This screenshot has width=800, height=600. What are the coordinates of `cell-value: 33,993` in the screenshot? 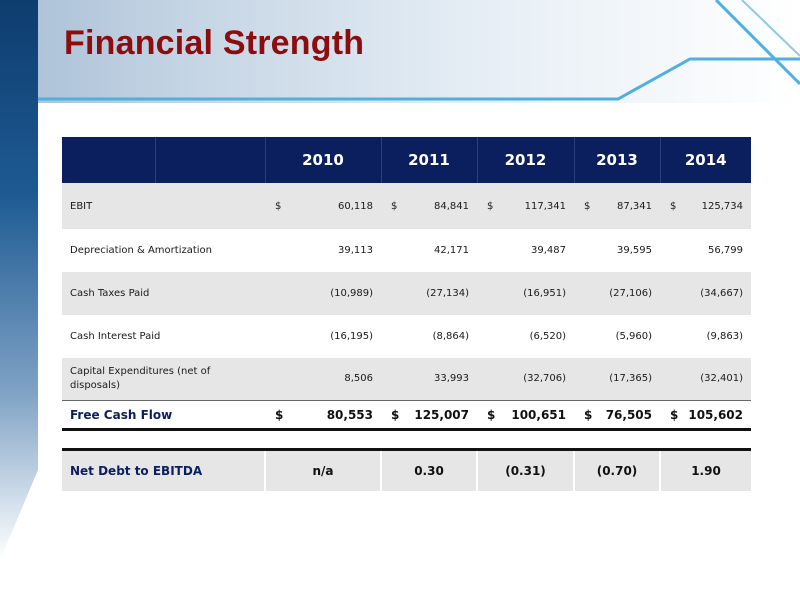 It's located at (429, 379).